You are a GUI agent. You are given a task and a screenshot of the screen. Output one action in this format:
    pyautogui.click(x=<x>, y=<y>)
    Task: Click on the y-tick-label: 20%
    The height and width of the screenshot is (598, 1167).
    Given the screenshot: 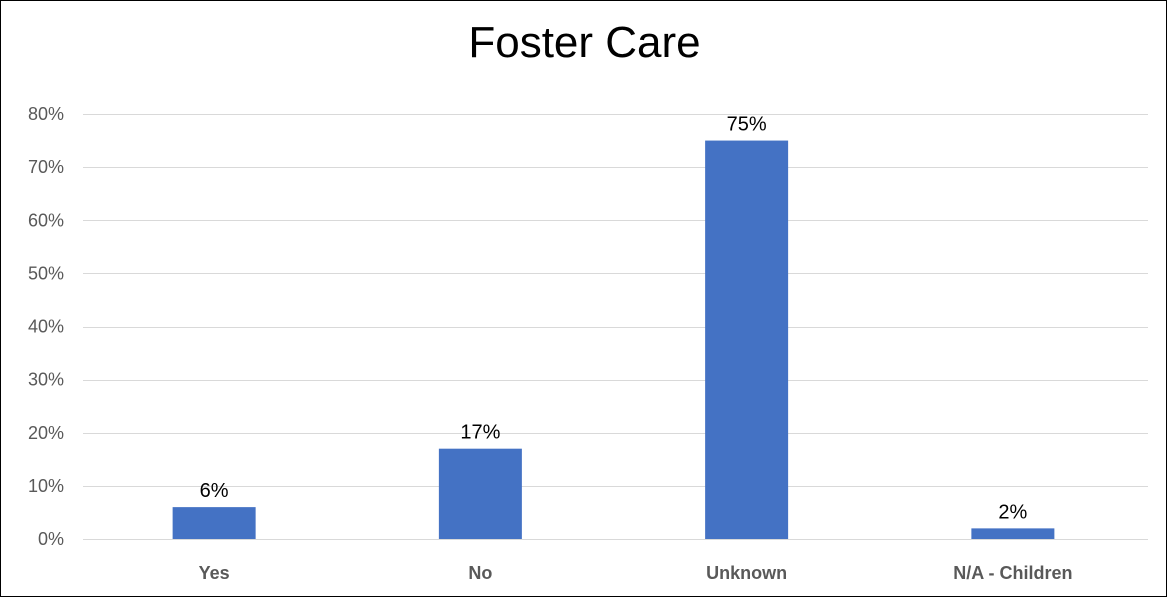 What is the action you would take?
    pyautogui.click(x=46, y=433)
    